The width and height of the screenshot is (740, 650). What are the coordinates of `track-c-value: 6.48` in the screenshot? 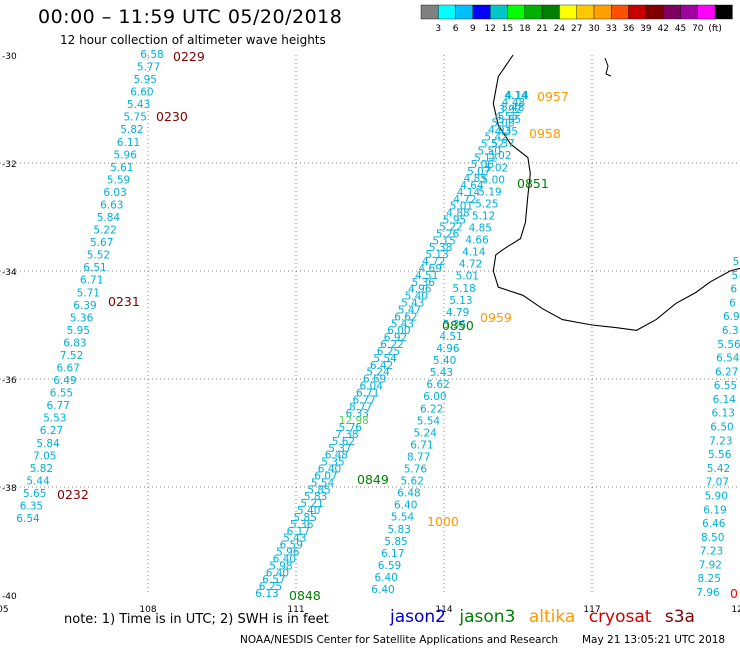 It's located at (408, 494).